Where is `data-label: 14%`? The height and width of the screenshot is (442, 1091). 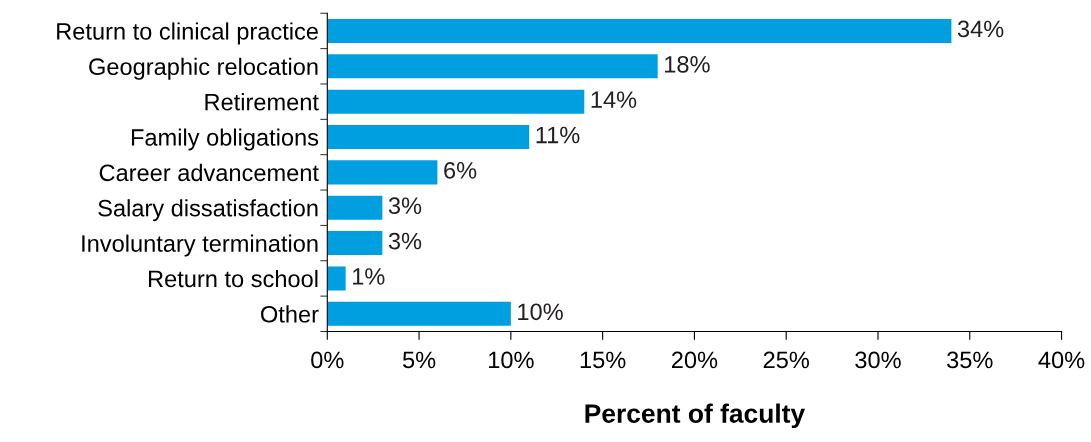 data-label: 14% is located at coordinates (614, 99).